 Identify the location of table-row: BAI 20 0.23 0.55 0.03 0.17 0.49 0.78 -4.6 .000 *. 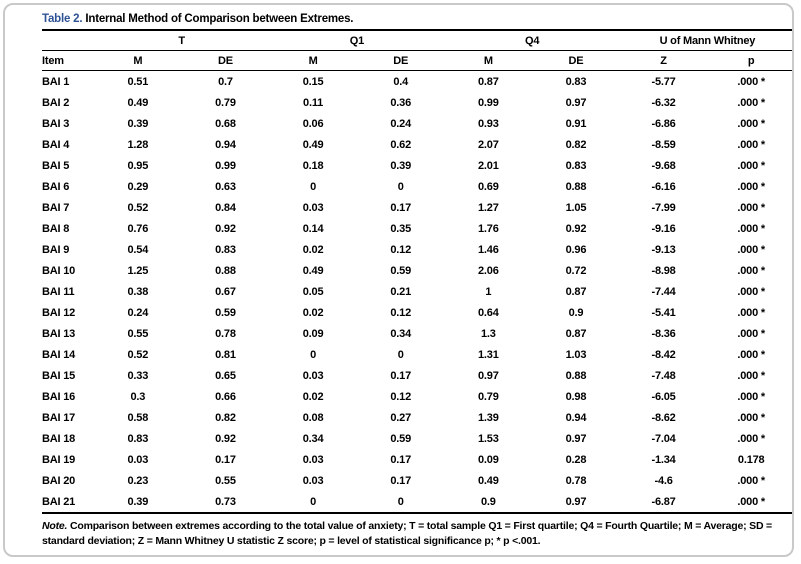
(417, 480).